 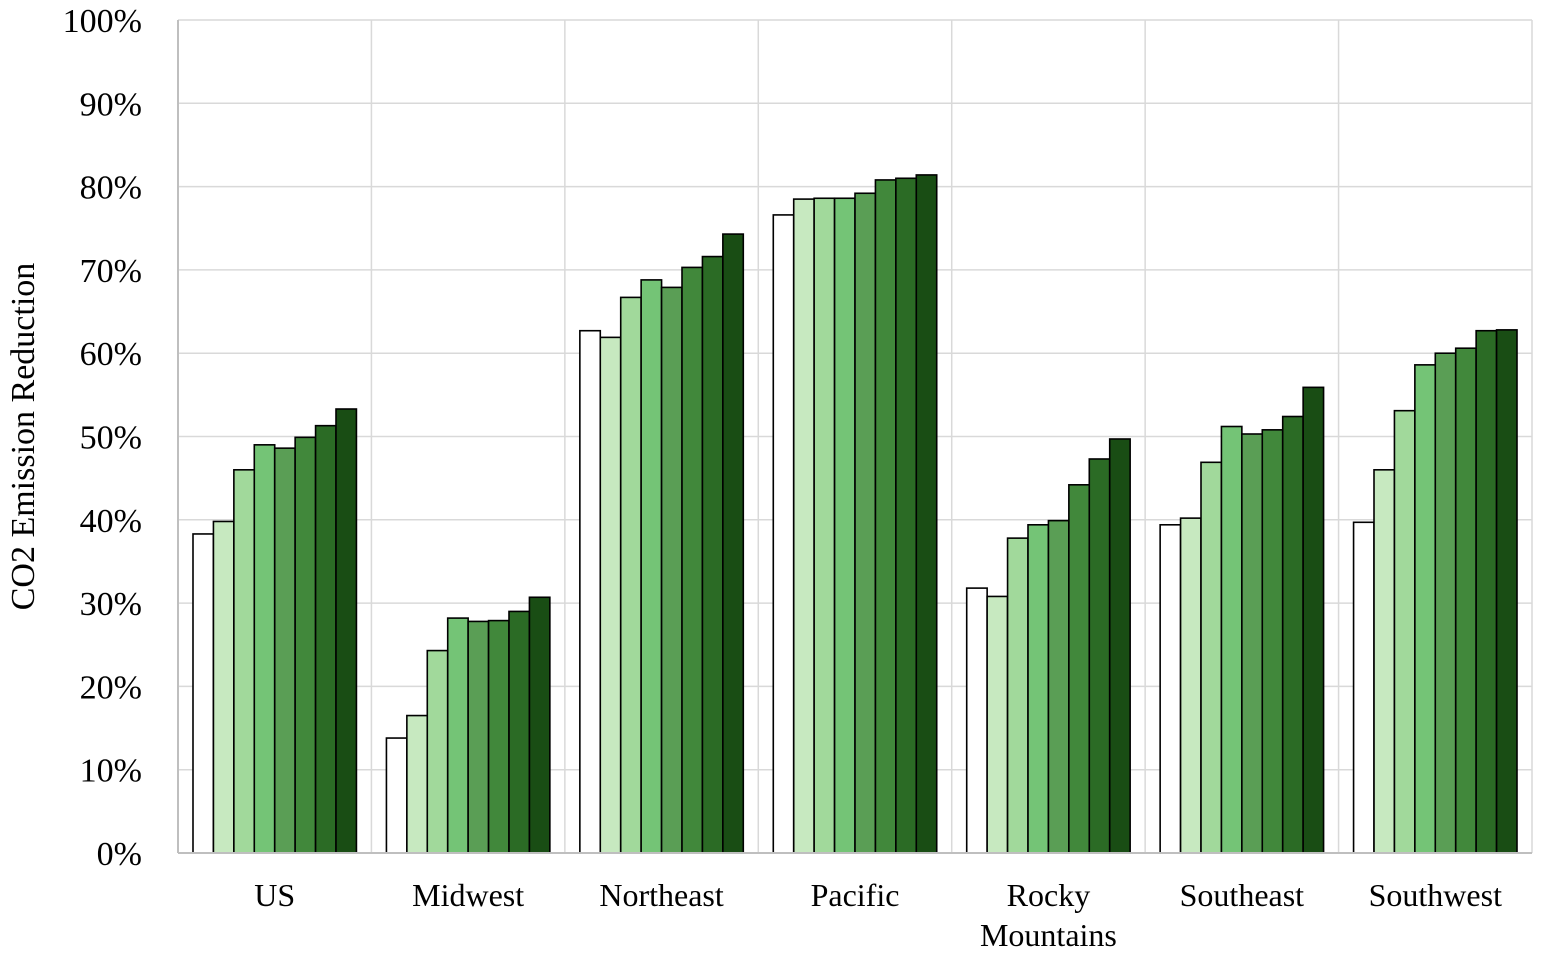 What do you see at coordinates (111, 438) in the screenshot?
I see `y-tick-label: 50%` at bounding box center [111, 438].